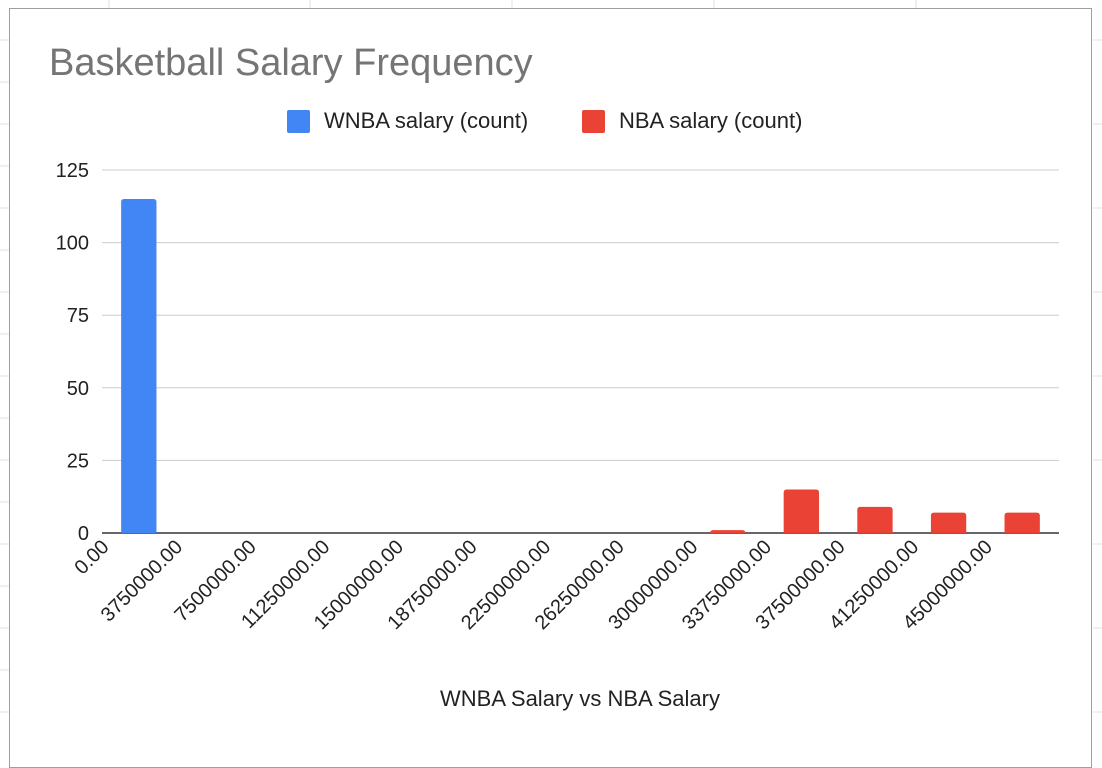  What do you see at coordinates (78, 389) in the screenshot?
I see `y-tick-label: 50` at bounding box center [78, 389].